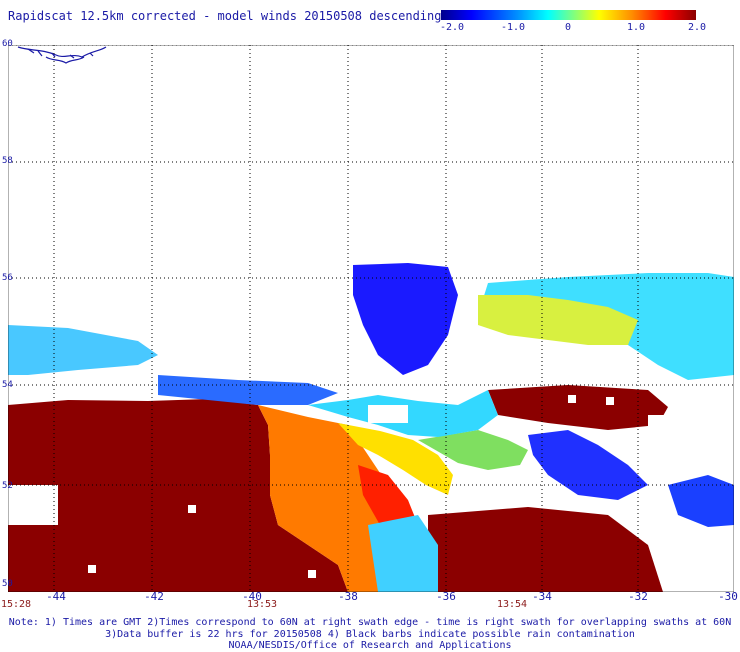 The height and width of the screenshot is (652, 740). Describe the element at coordinates (405, 319) in the screenshot. I see `swath-blue-north` at that location.